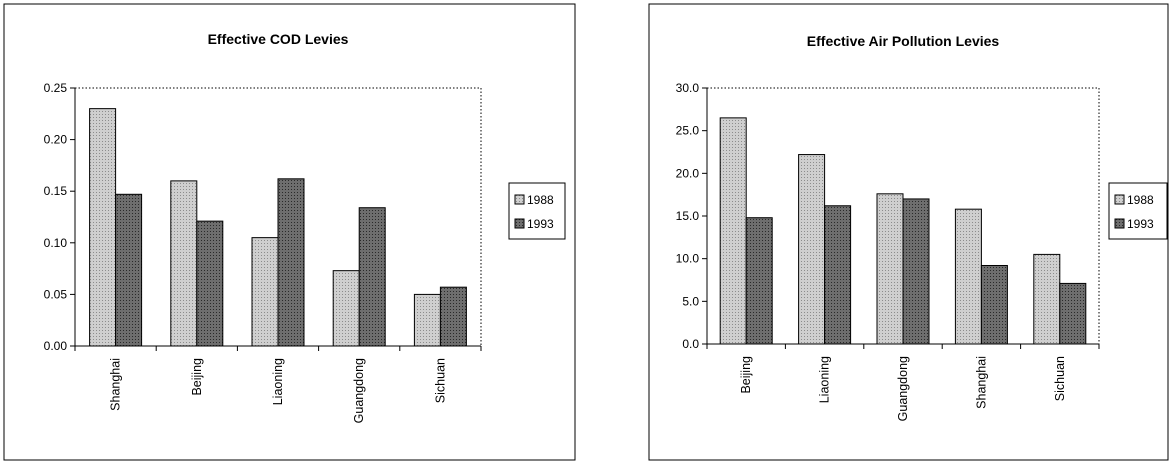 The width and height of the screenshot is (1172, 464). What do you see at coordinates (56, 140) in the screenshot?
I see `y-tick-label: 0.20` at bounding box center [56, 140].